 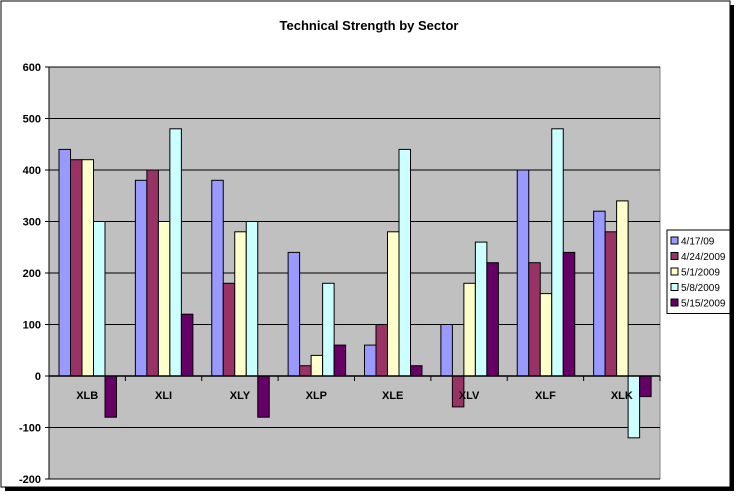 I want to click on x-tick-label: XLF, so click(x=545, y=396).